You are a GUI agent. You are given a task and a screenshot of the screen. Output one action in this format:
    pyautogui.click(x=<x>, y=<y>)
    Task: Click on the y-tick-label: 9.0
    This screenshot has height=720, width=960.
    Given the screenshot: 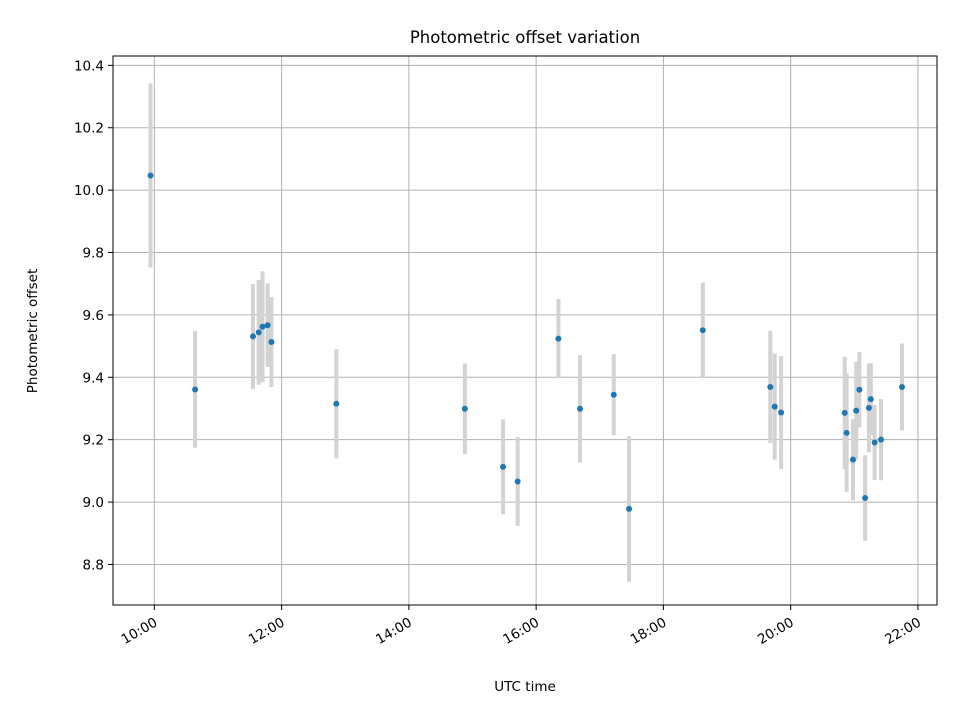 What is the action you would take?
    pyautogui.click(x=93, y=503)
    